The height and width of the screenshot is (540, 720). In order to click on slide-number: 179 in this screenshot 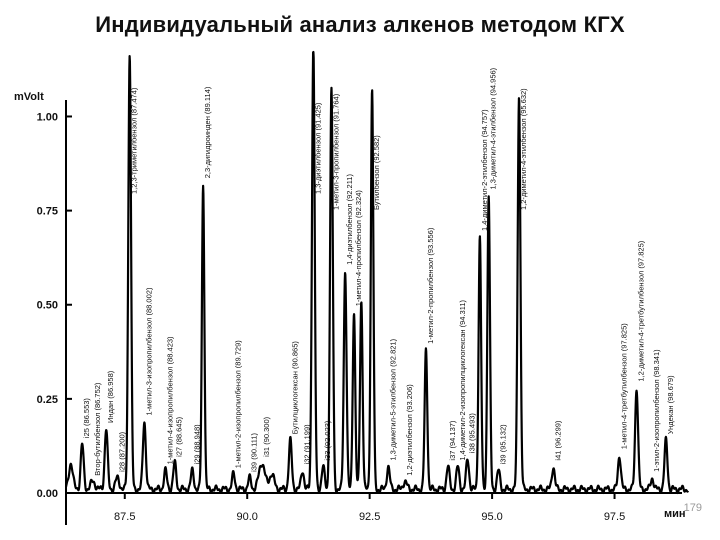, I will do `click(692, 508)`.